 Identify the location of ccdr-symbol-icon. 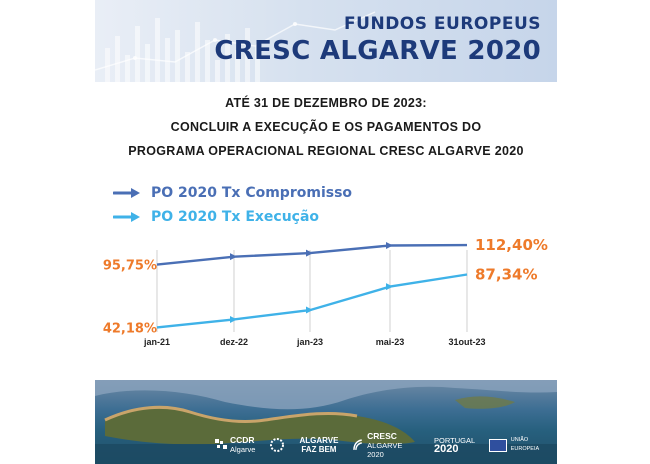
(221, 444).